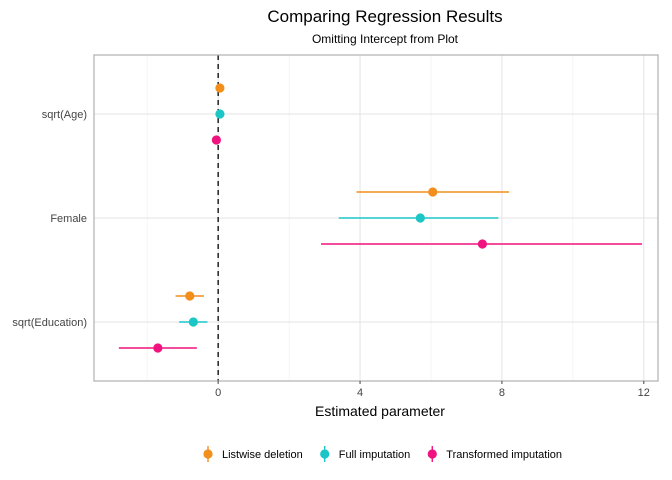  Describe the element at coordinates (375, 455) in the screenshot. I see `legend-label: Full imputation` at that location.